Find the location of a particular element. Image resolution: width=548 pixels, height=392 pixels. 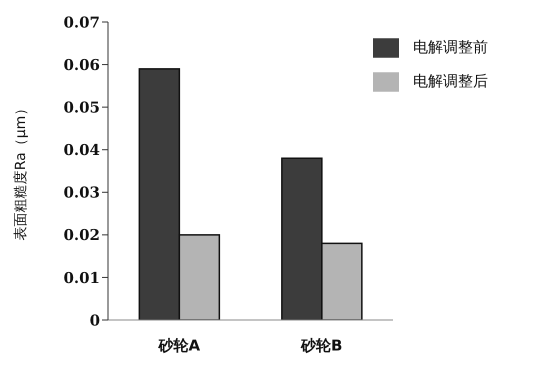

legend-label: 电解调整后 is located at coordinates (450, 81).